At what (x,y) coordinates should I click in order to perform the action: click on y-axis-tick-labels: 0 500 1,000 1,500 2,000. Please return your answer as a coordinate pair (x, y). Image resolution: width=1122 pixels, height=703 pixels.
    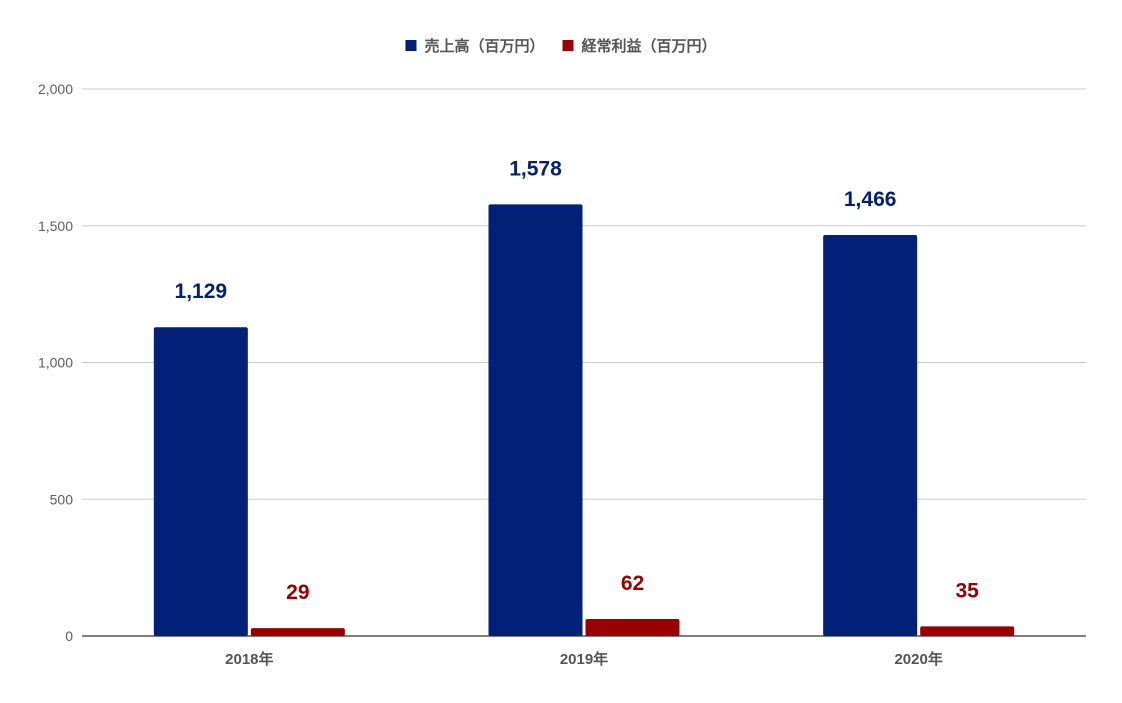
    Looking at the image, I should click on (55, 362).